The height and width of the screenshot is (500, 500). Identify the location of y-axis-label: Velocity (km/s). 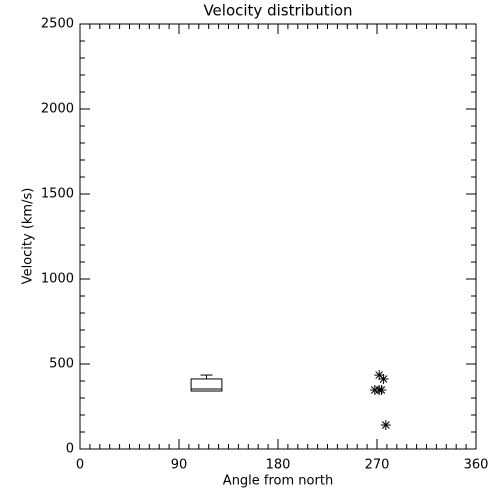
(28, 236).